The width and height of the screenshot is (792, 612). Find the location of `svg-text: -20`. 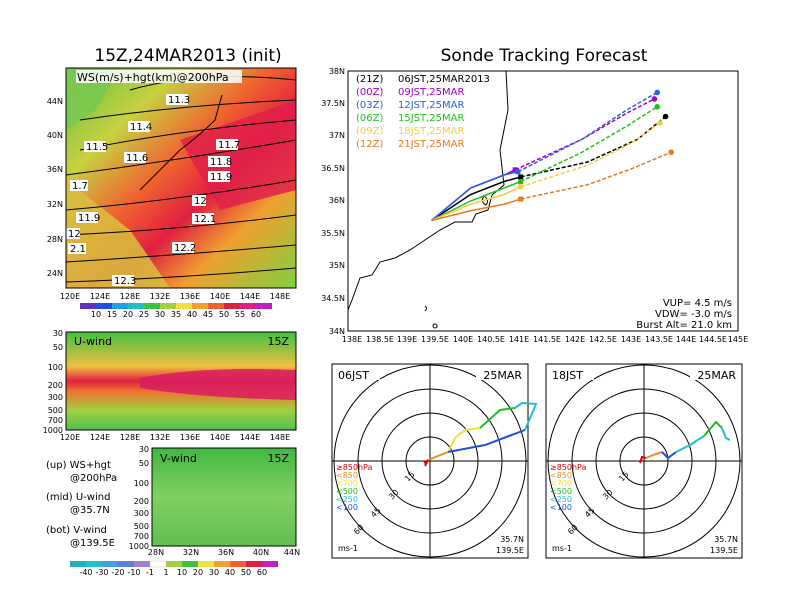

svg-text: -20 is located at coordinates (117, 572).